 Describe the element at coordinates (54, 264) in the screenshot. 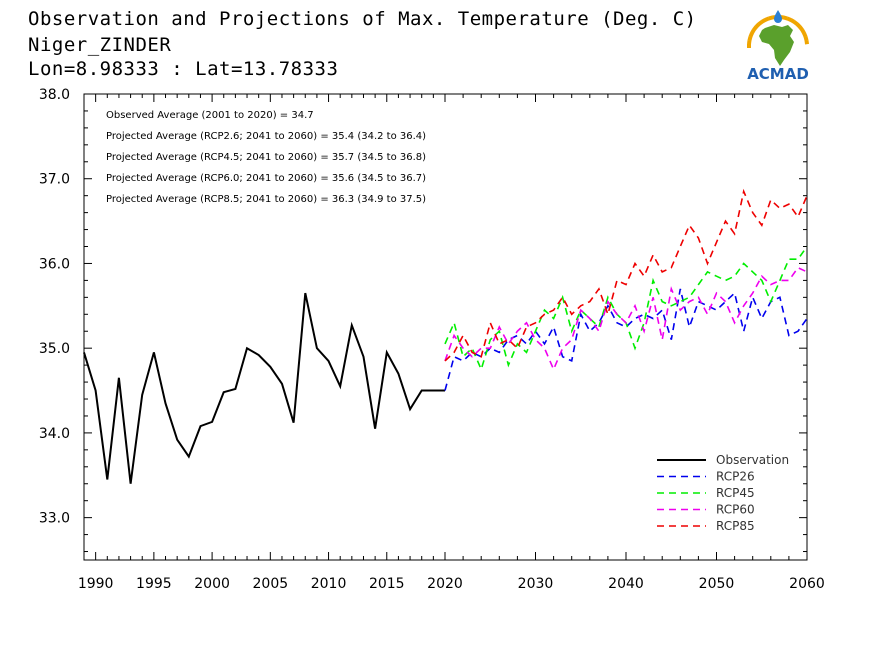

I see `y-tick-label: 36.0` at that location.